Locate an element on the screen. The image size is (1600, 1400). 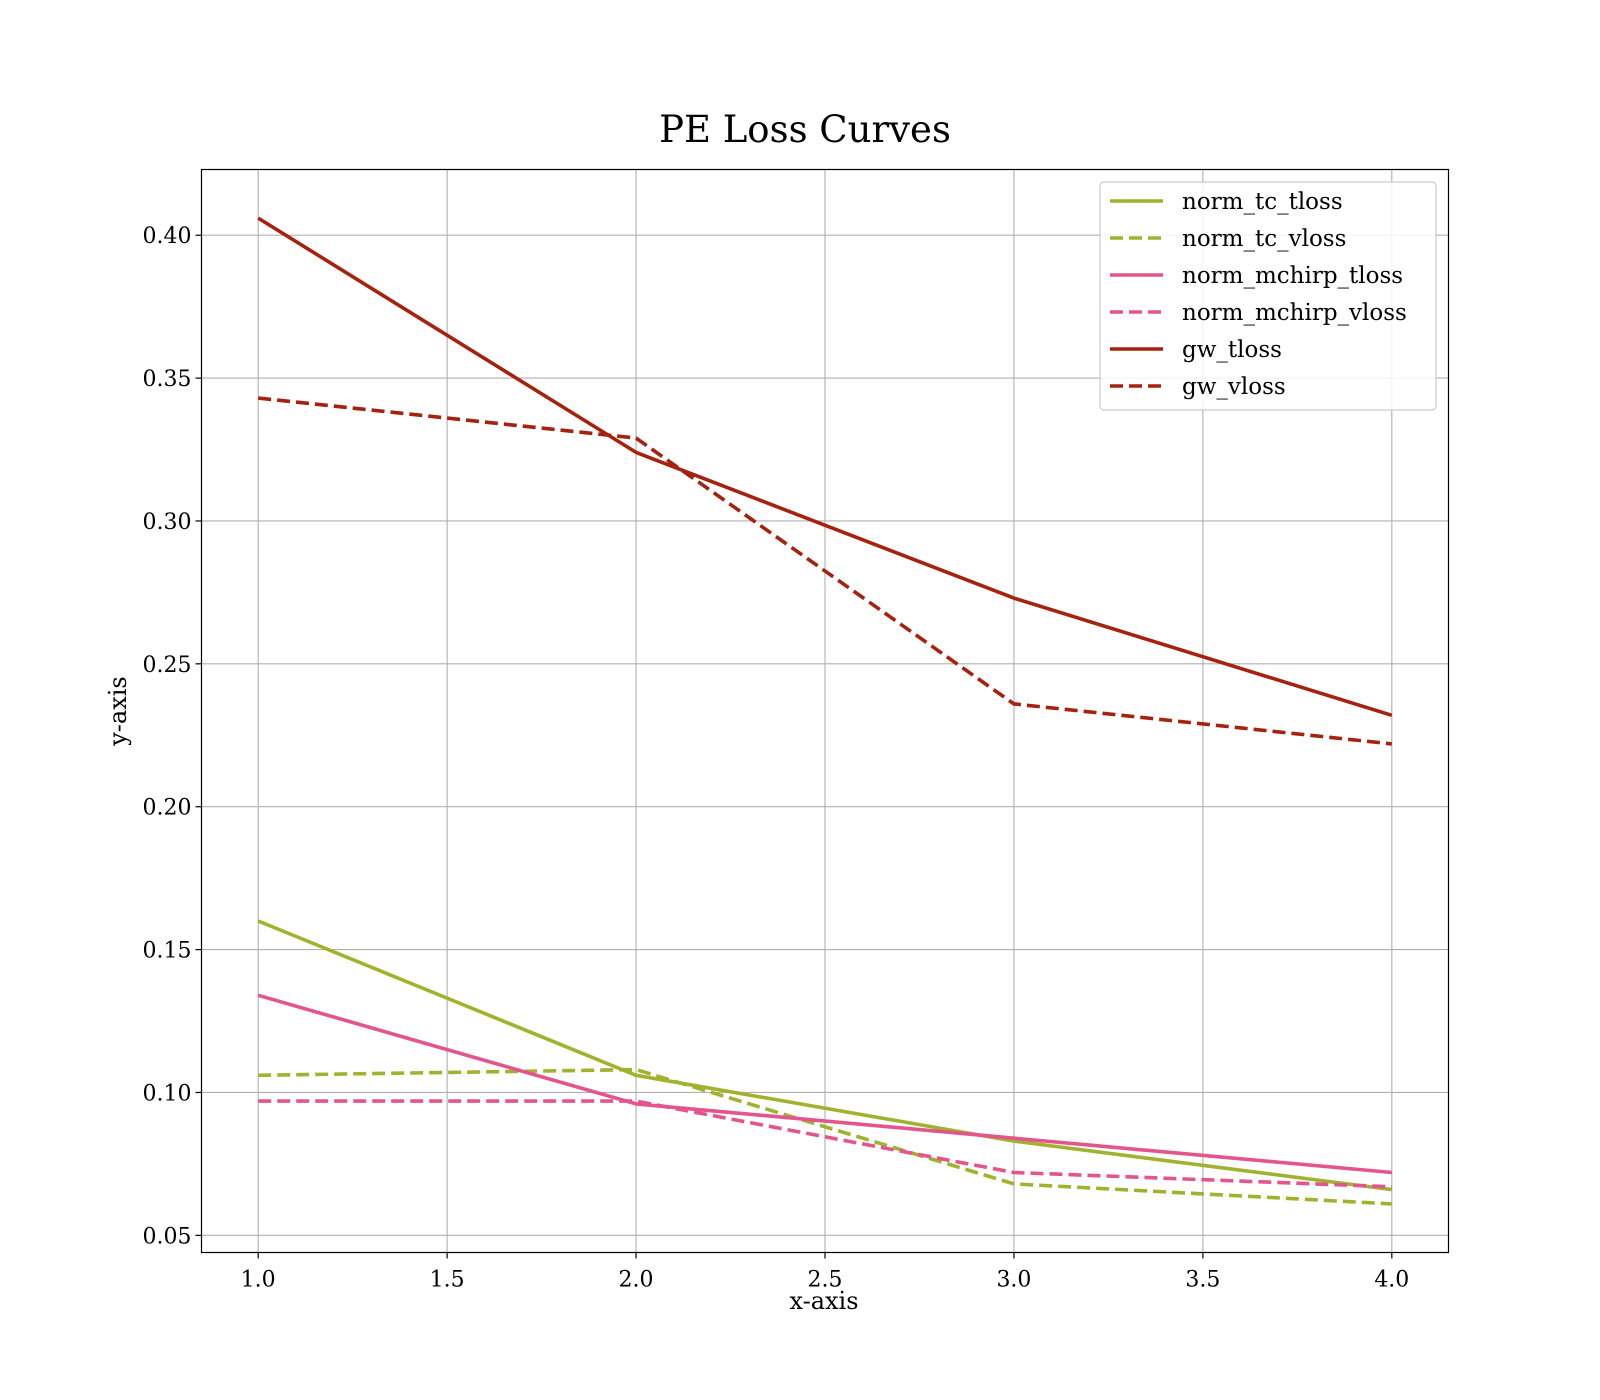
series-line-norm-tc-vloss is located at coordinates (825, 1136).